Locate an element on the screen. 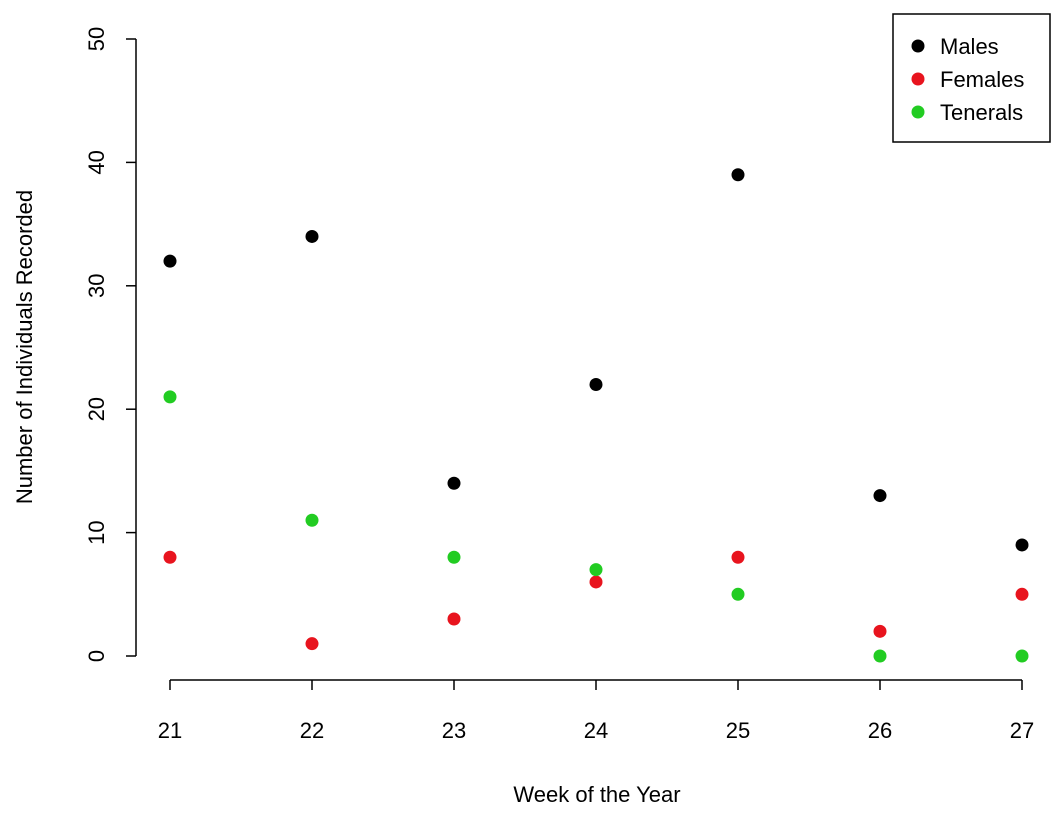 The image size is (1052, 815). x-axis-title: Week of the Year is located at coordinates (596, 794).